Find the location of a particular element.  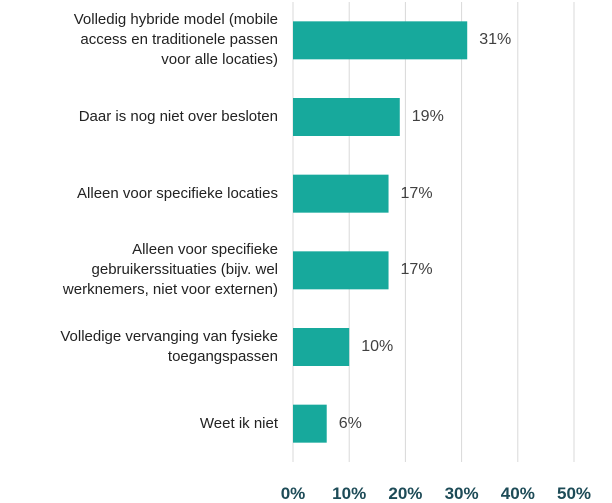

x-tick-label: 10% is located at coordinates (349, 493).